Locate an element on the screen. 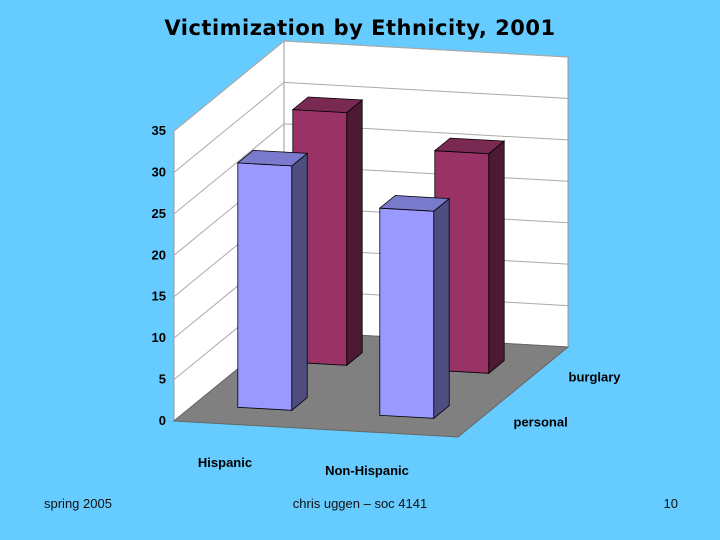  footer-page-number: 10 is located at coordinates (670, 503).